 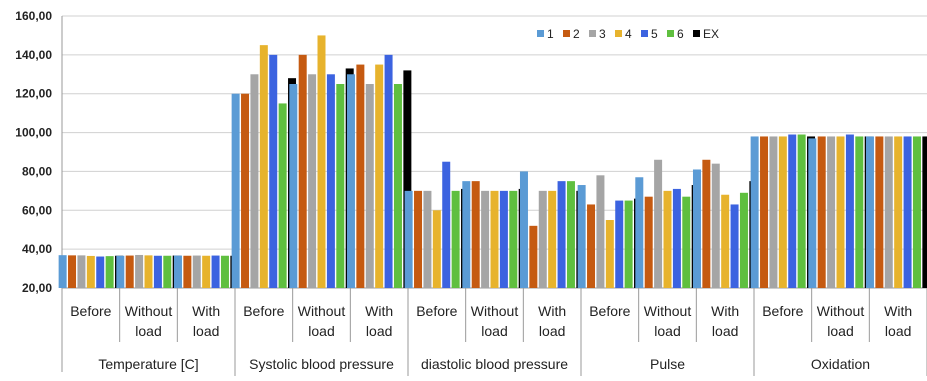 I want to click on y-tick-label: 40,00, so click(x=37, y=249).